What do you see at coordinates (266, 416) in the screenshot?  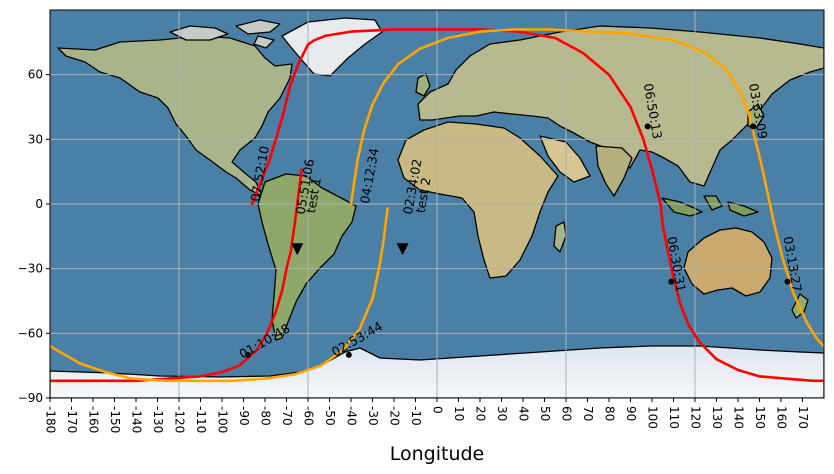 I see `x-tick-label: -80` at bounding box center [266, 416].